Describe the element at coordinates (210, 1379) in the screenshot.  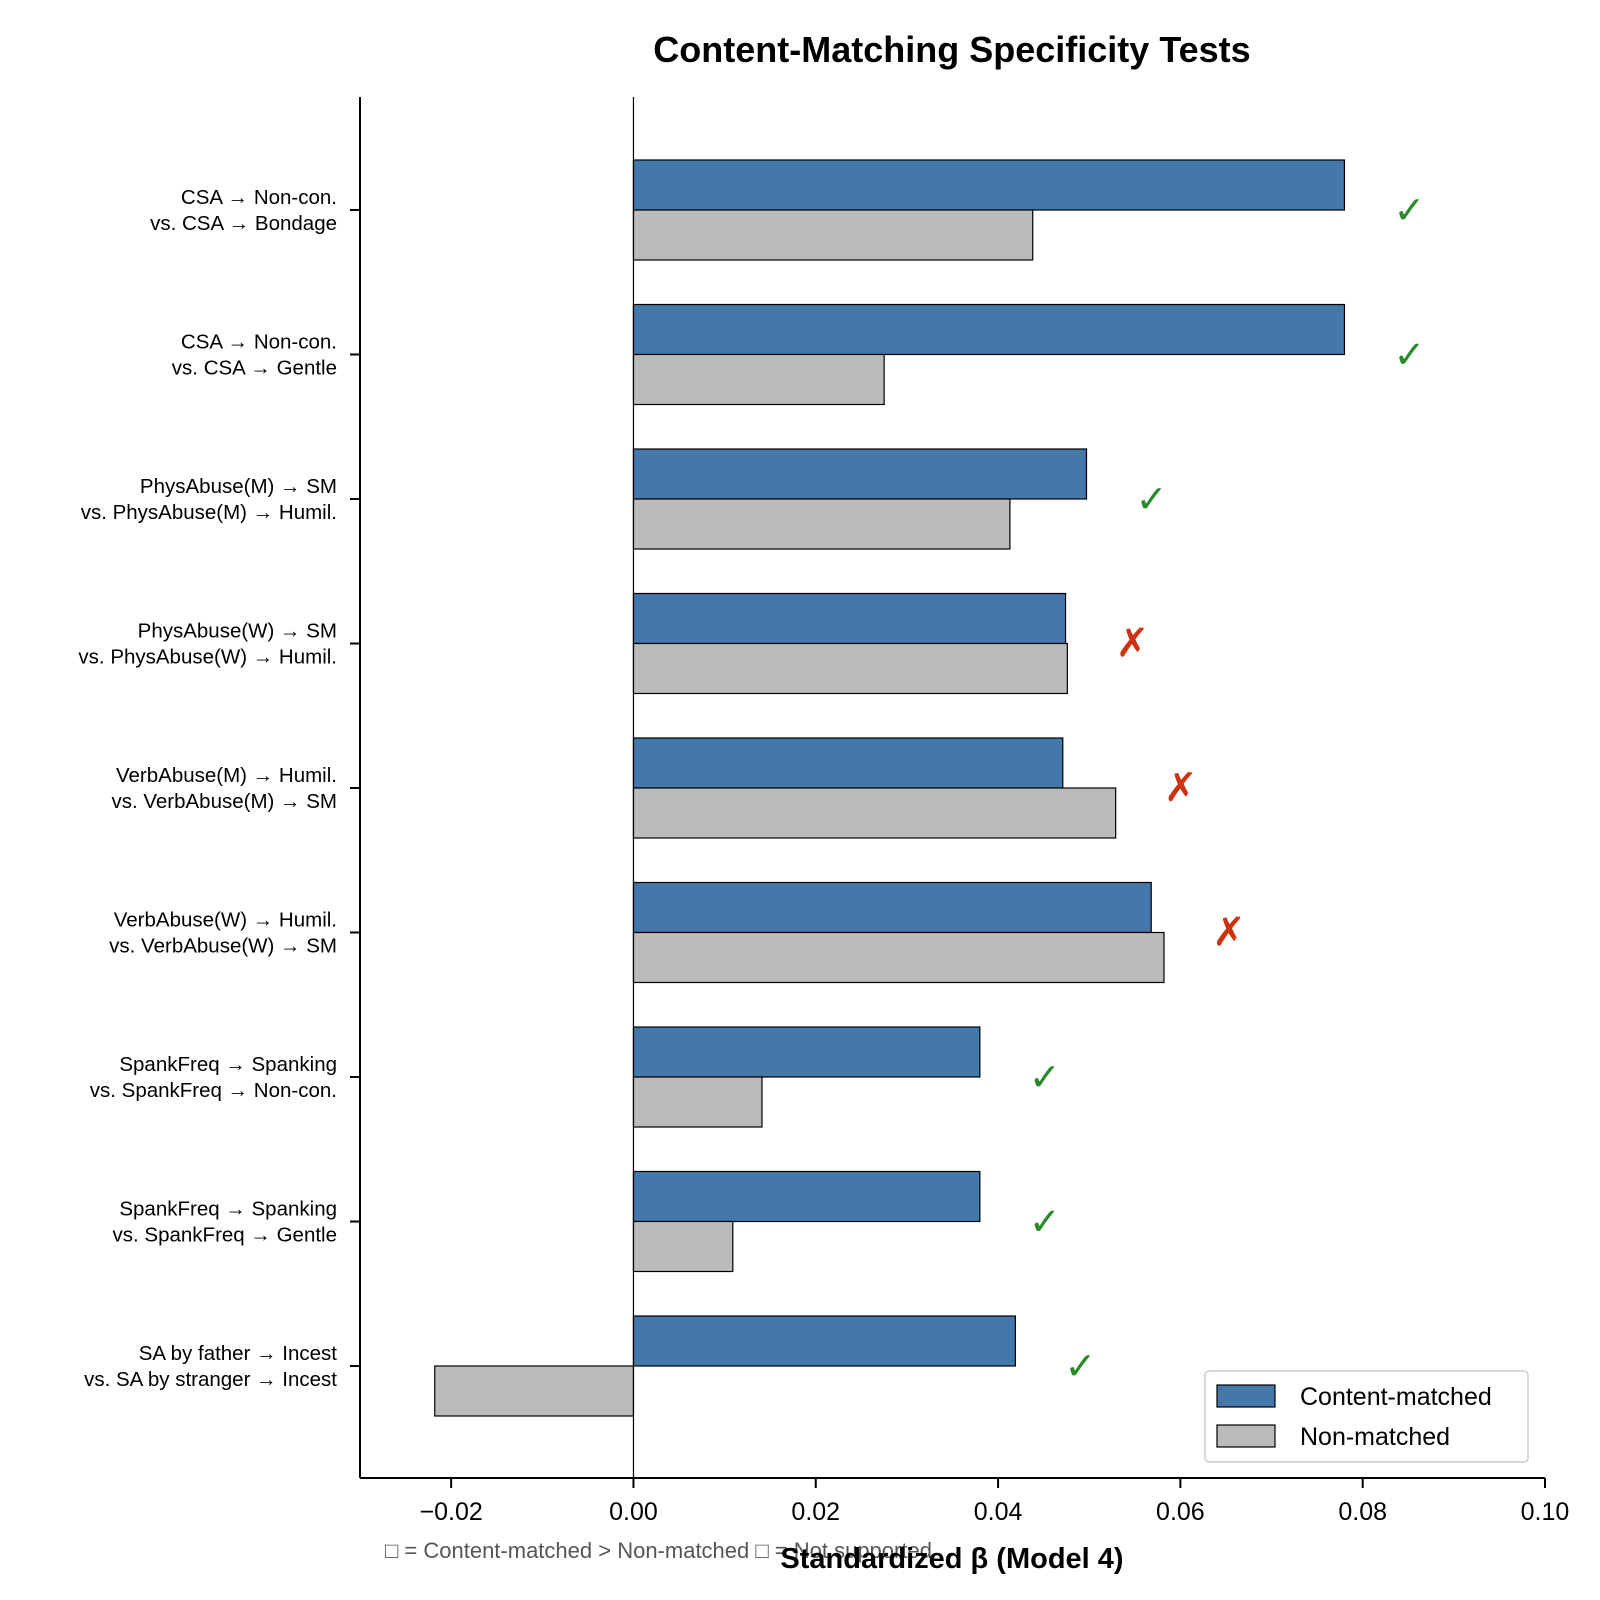
I see `y-tick-label-9-line-2: vs. SA by stranger → Incest` at that location.